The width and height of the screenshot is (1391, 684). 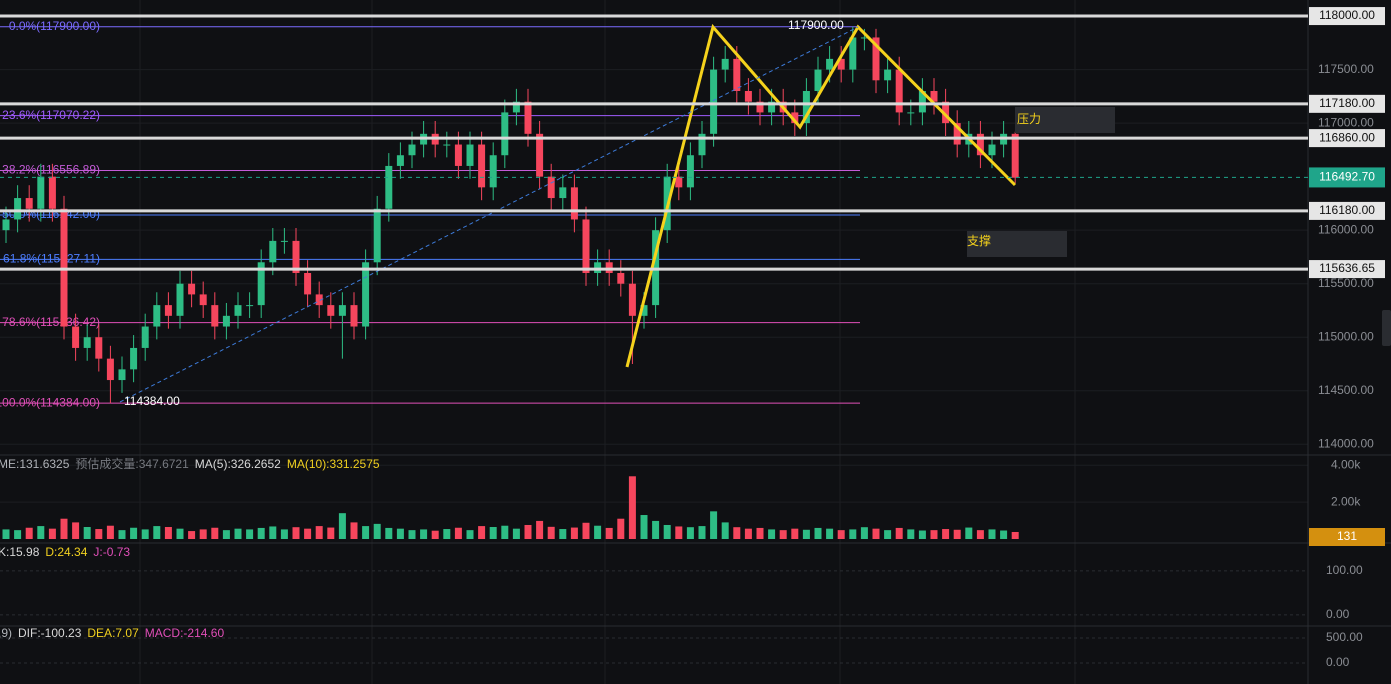 I want to click on current-price-tag, so click(x=1347, y=177).